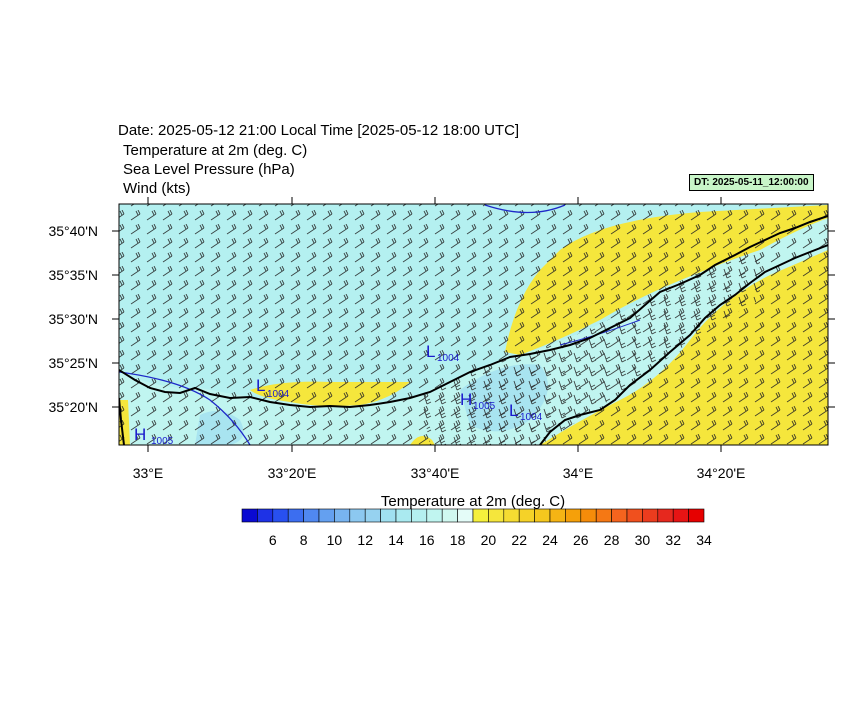 Image resolution: width=864 pixels, height=720 pixels. Describe the element at coordinates (458, 540) in the screenshot. I see `colorbar-label: 18` at that location.